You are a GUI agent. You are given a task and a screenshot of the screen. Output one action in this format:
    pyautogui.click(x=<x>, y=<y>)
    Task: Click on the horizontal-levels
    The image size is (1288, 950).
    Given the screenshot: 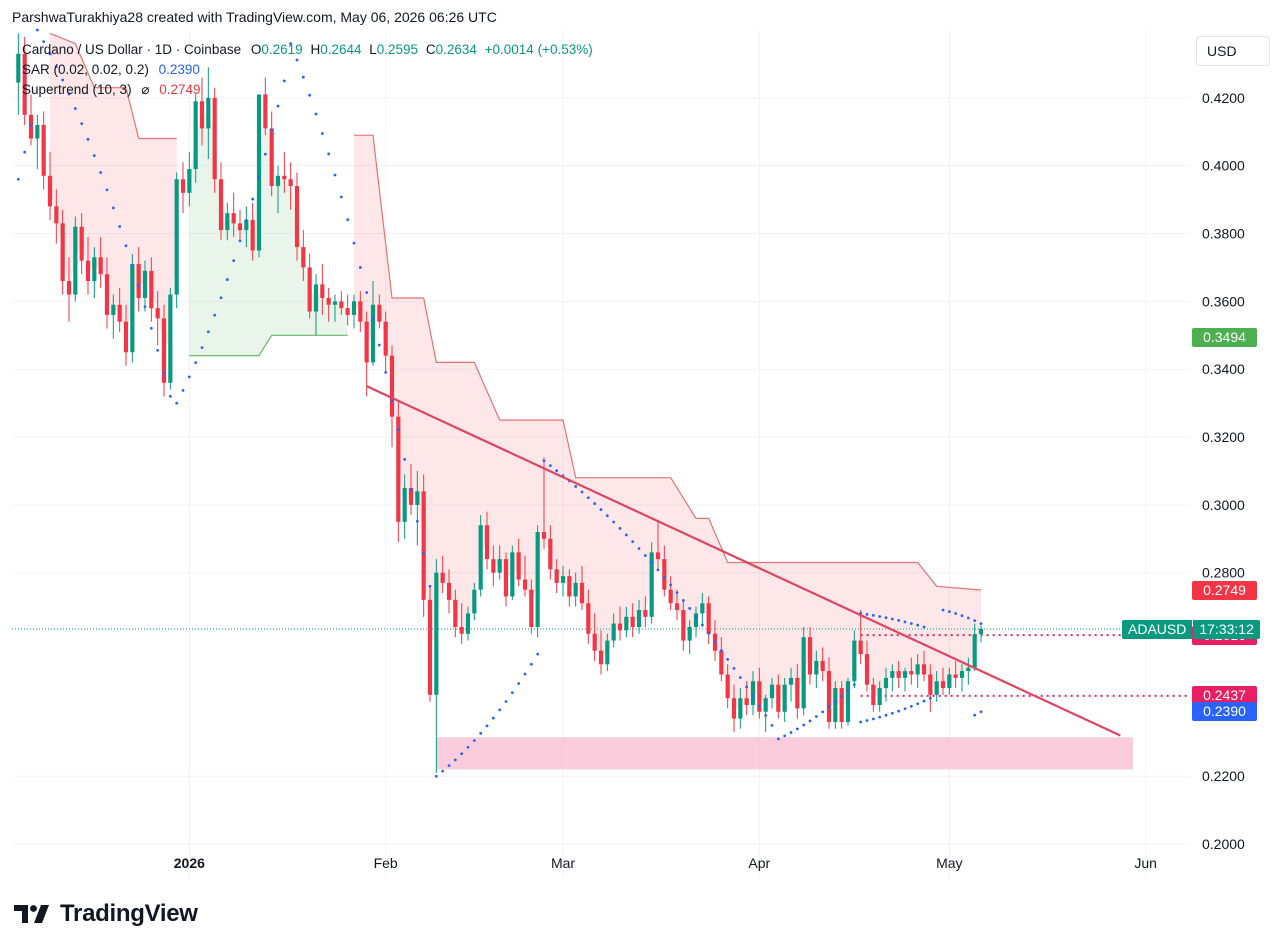 What is the action you would take?
    pyautogui.click(x=601, y=662)
    